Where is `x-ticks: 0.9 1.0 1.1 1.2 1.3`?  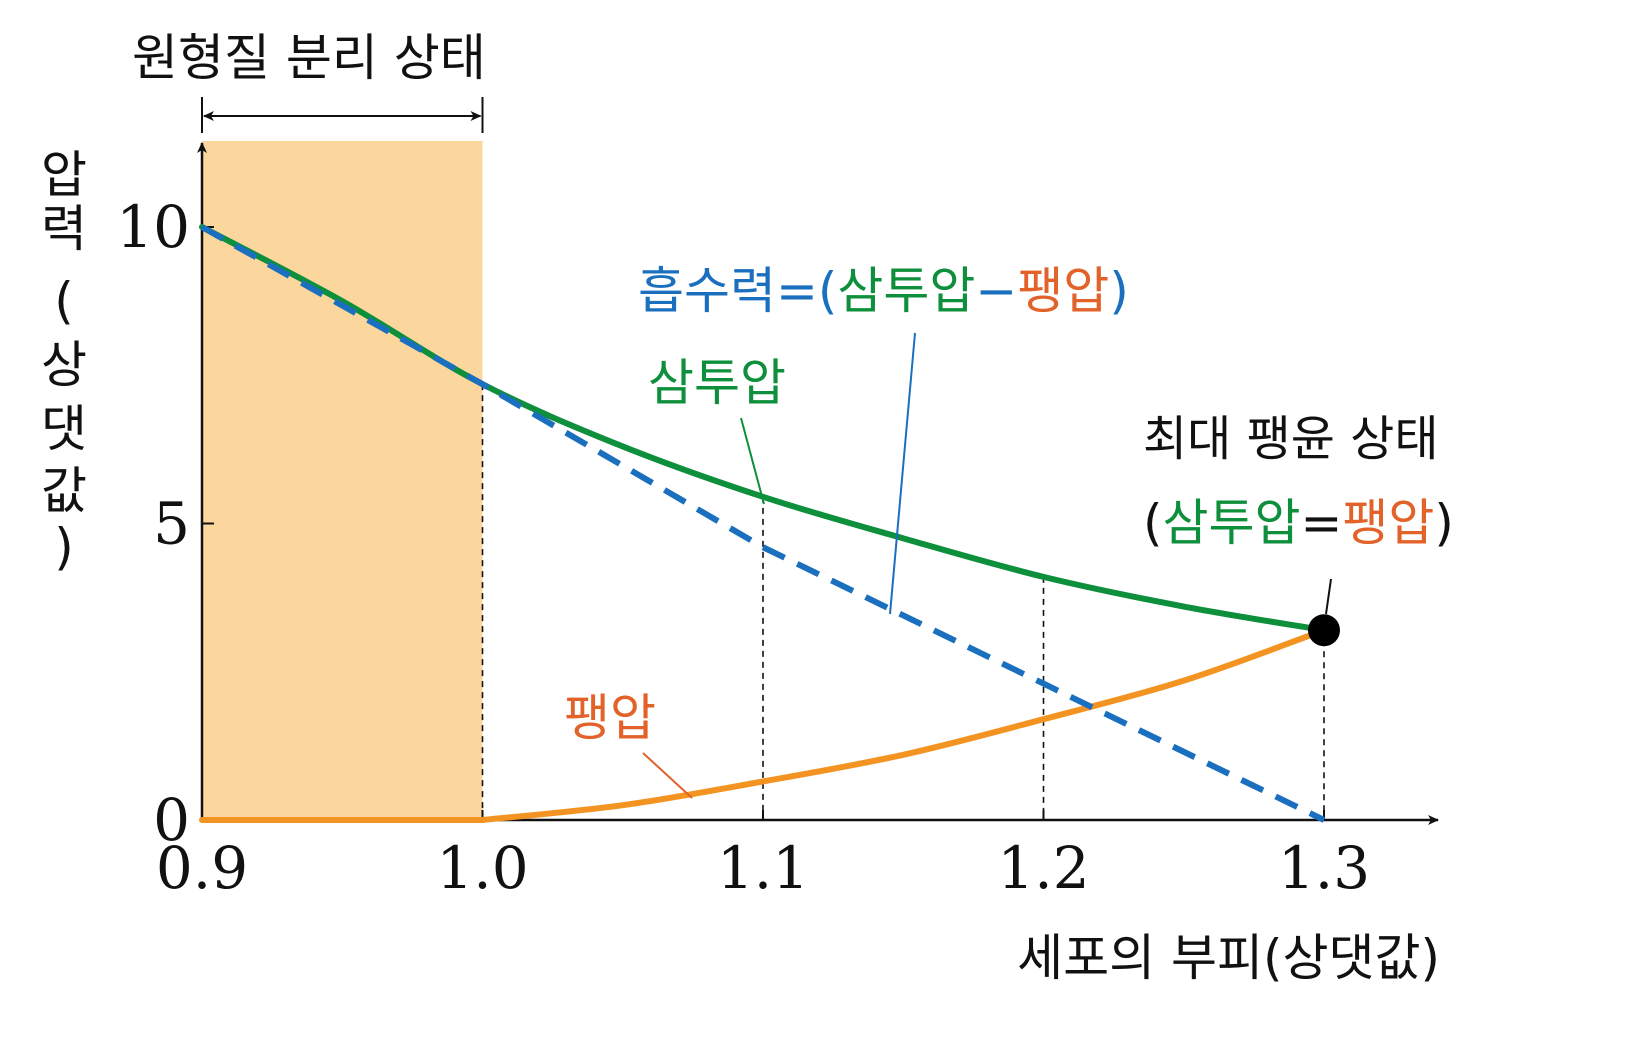 x-ticks: 0.9 1.0 1.1 1.2 1.3 is located at coordinates (763, 856).